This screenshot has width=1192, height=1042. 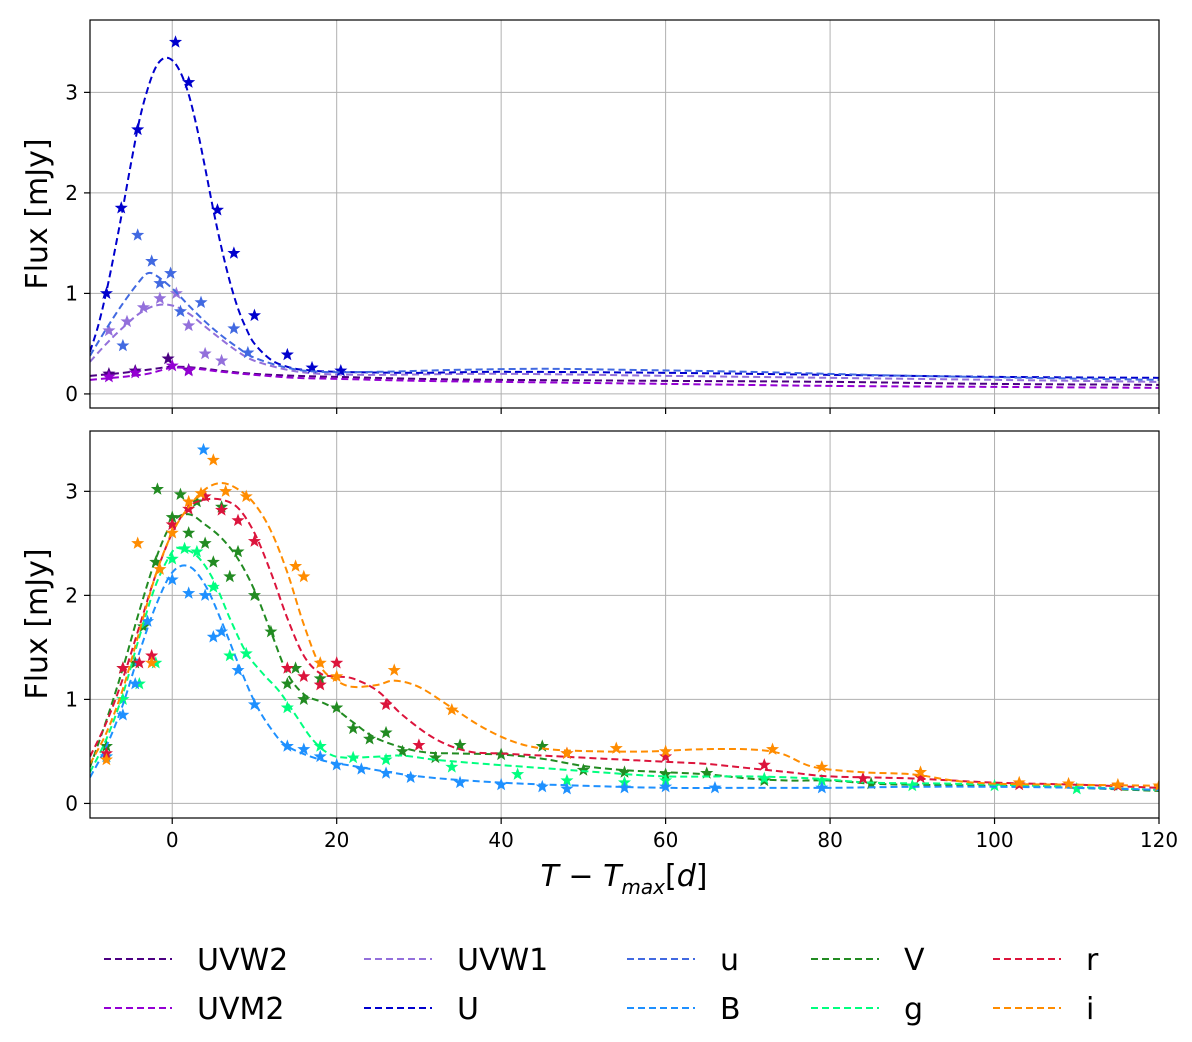 I want to click on legend-item-i: i, so click(x=1043, y=1009).